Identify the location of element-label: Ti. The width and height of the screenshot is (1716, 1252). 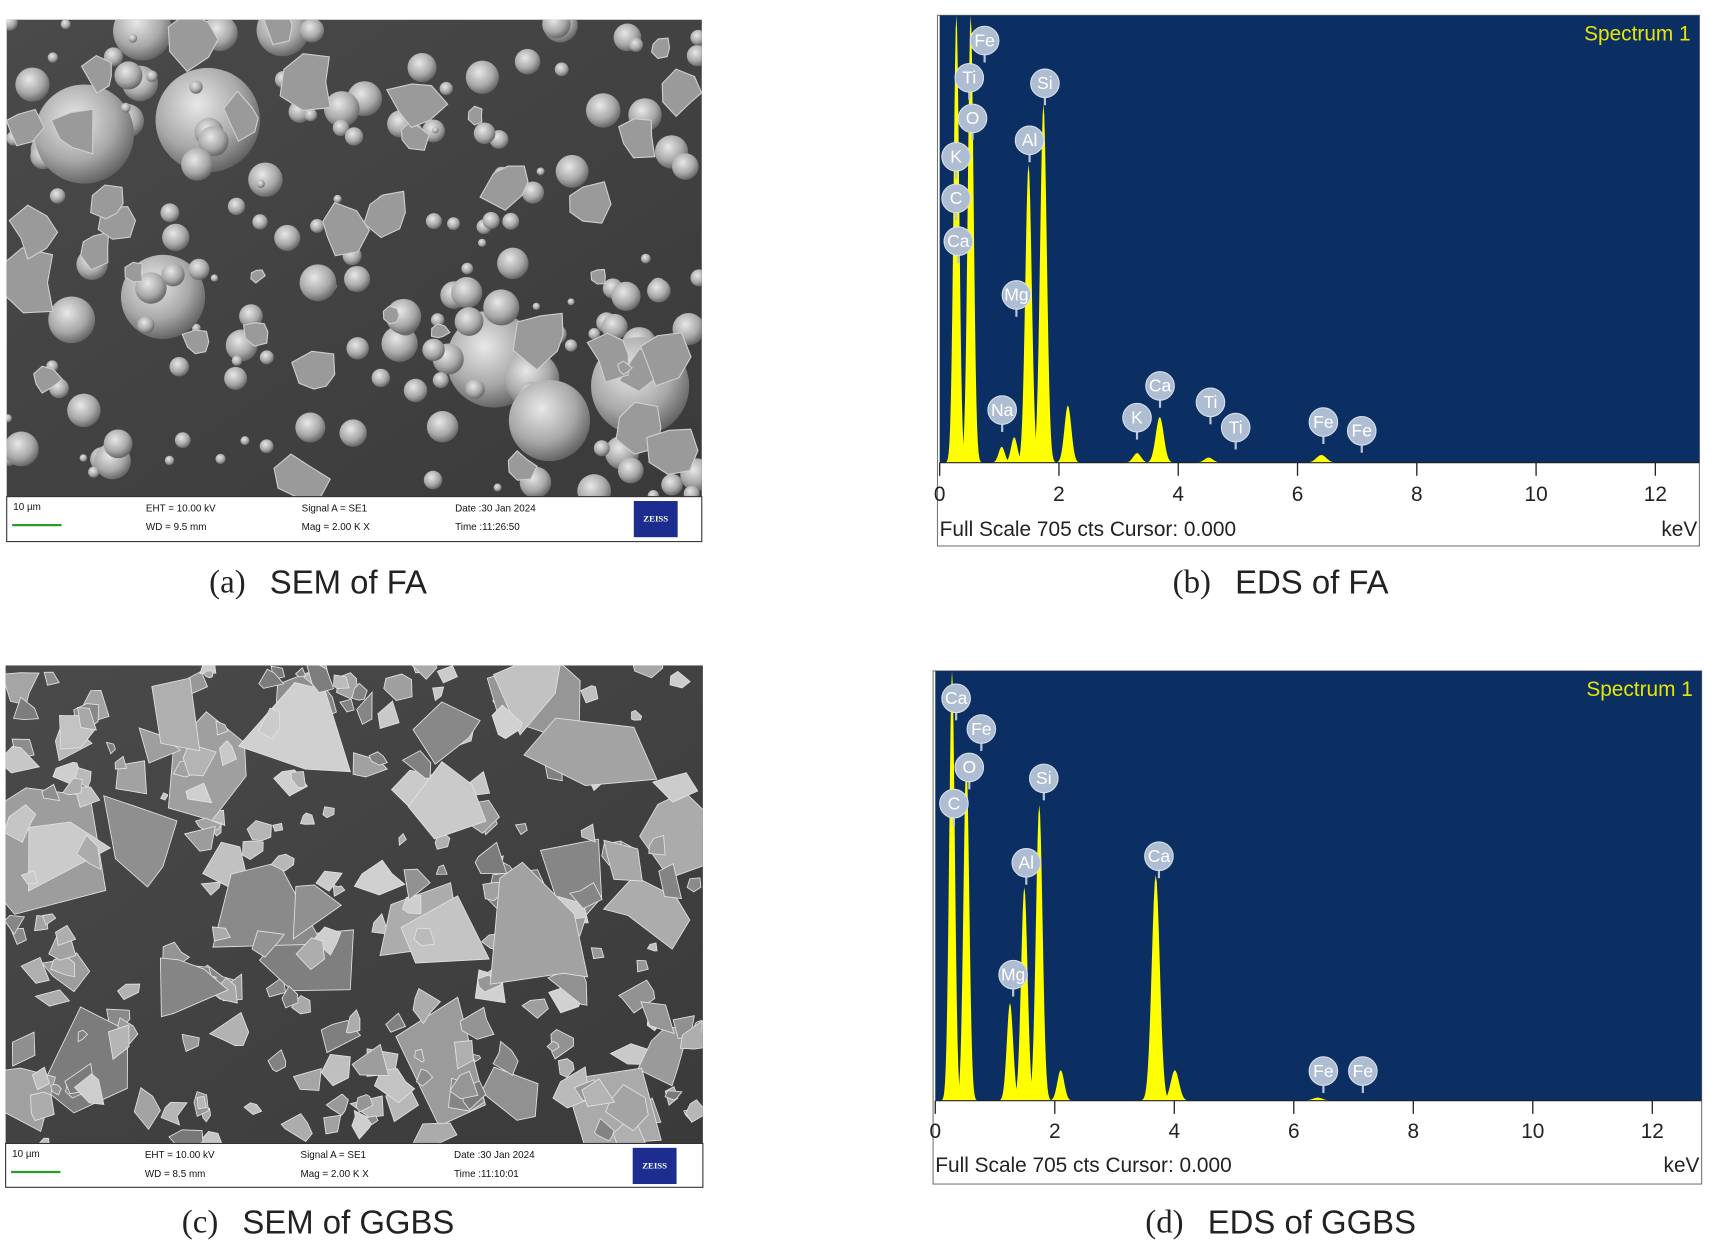
(969, 78).